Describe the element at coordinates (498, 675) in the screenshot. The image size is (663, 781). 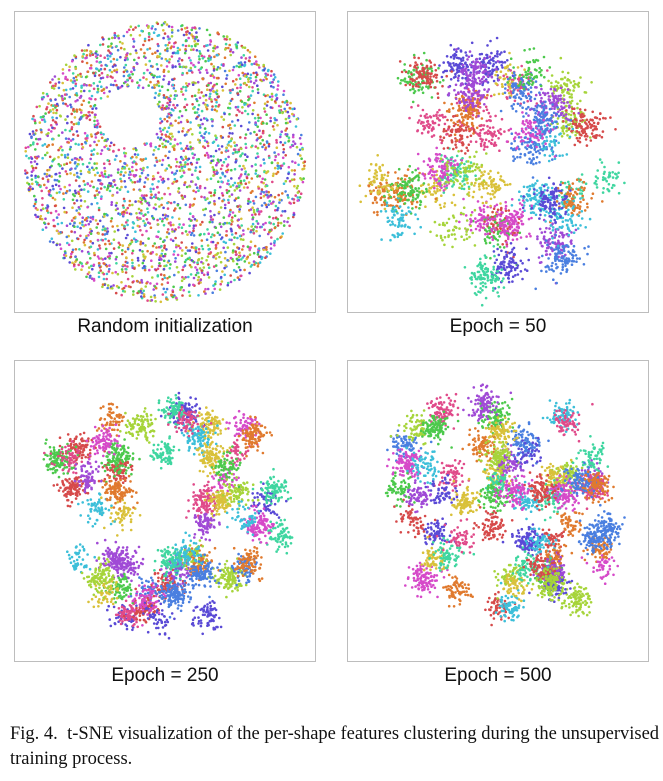
I see `caption-epoch-500: Epoch = 500` at that location.